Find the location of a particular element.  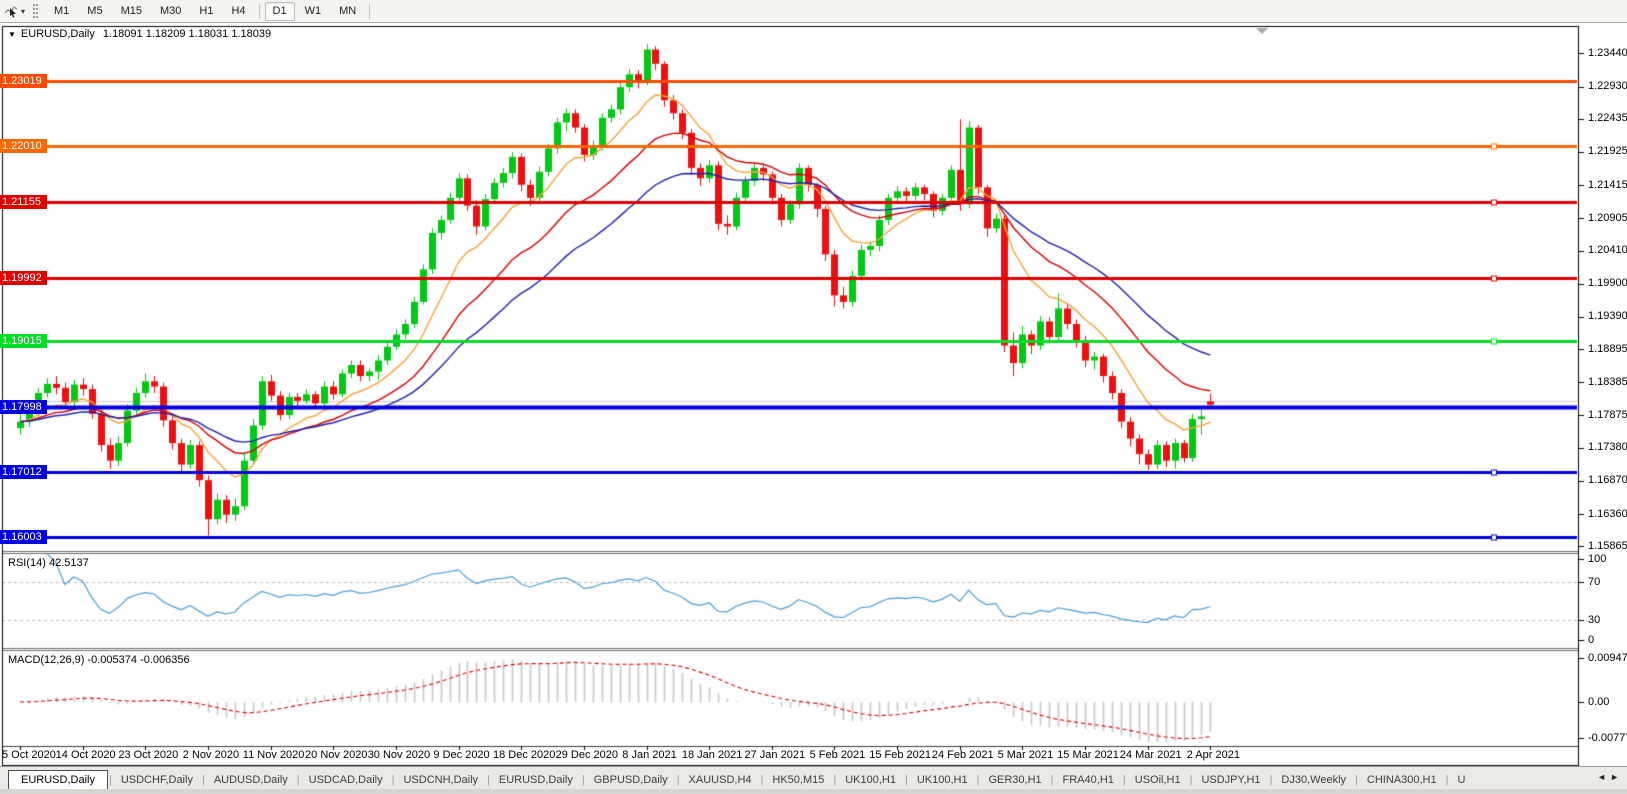

tab-scroll-left-icon: ◄ is located at coordinates (1604, 777).